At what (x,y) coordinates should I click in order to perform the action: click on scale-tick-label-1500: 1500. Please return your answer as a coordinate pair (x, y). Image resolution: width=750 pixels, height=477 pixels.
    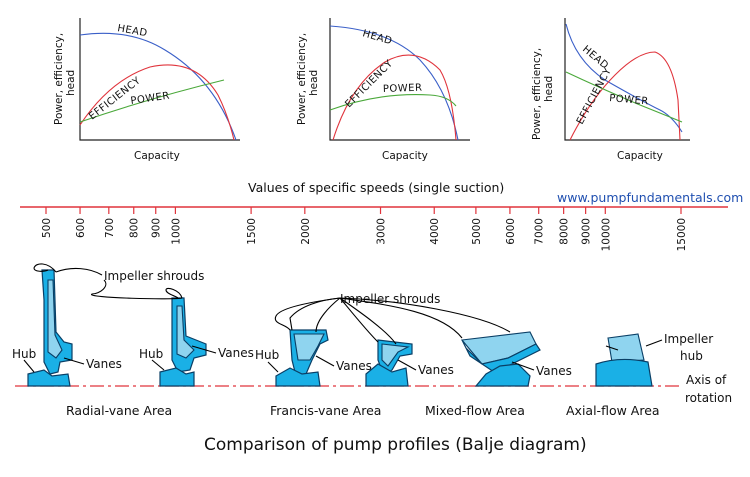
    Looking at the image, I should click on (252, 231).